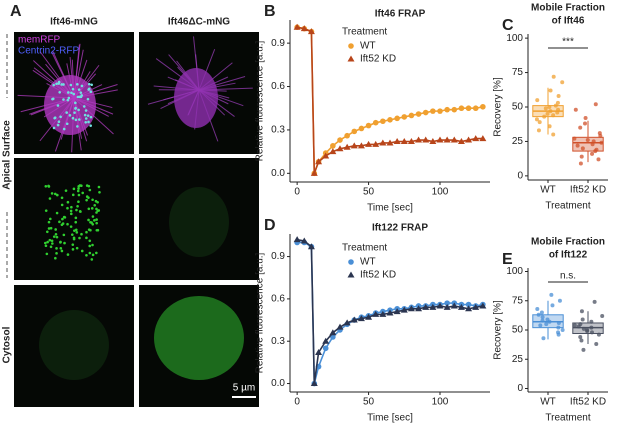  I want to click on panel-letter: D, so click(270, 225).